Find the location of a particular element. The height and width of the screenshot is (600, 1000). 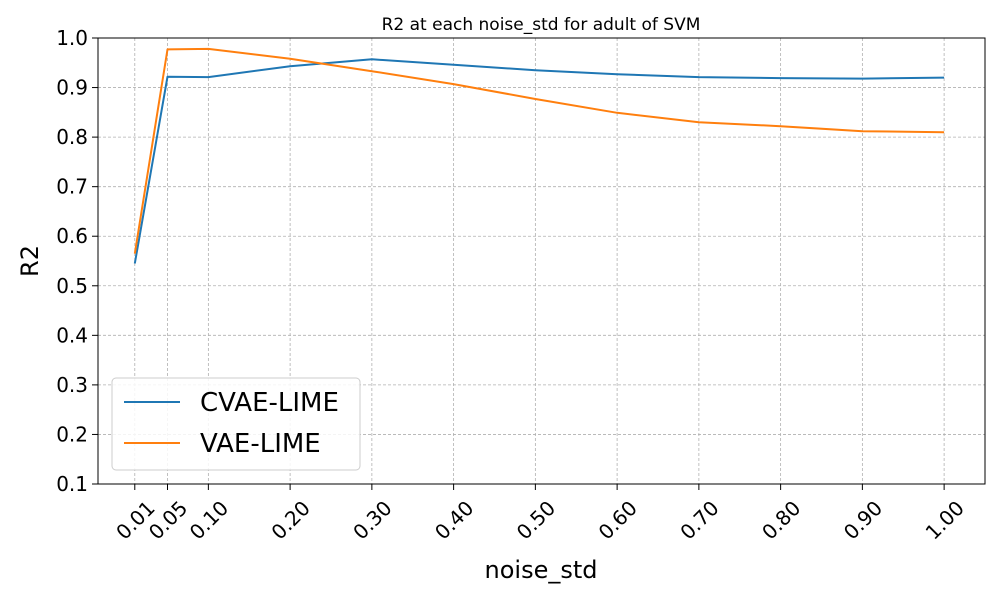

y-axis-label: R2 is located at coordinates (30, 261).